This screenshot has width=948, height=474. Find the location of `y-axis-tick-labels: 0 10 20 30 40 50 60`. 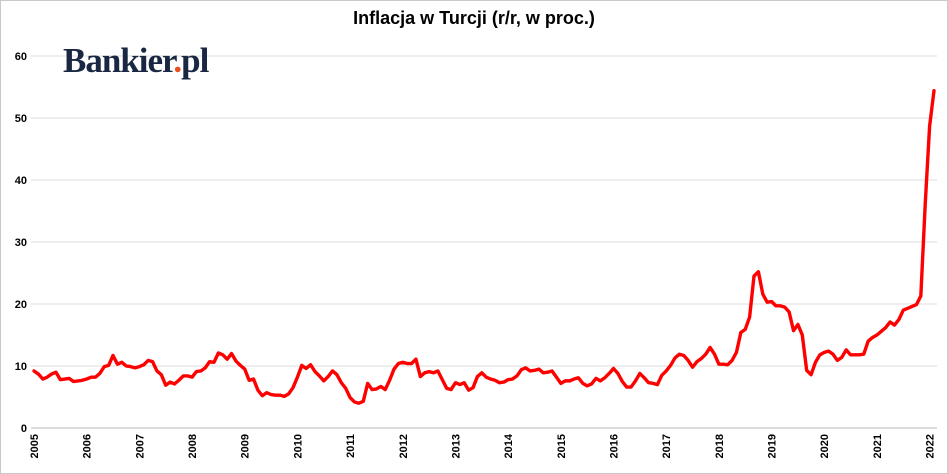

y-axis-tick-labels: 0 10 20 30 40 50 60 is located at coordinates (21, 243).